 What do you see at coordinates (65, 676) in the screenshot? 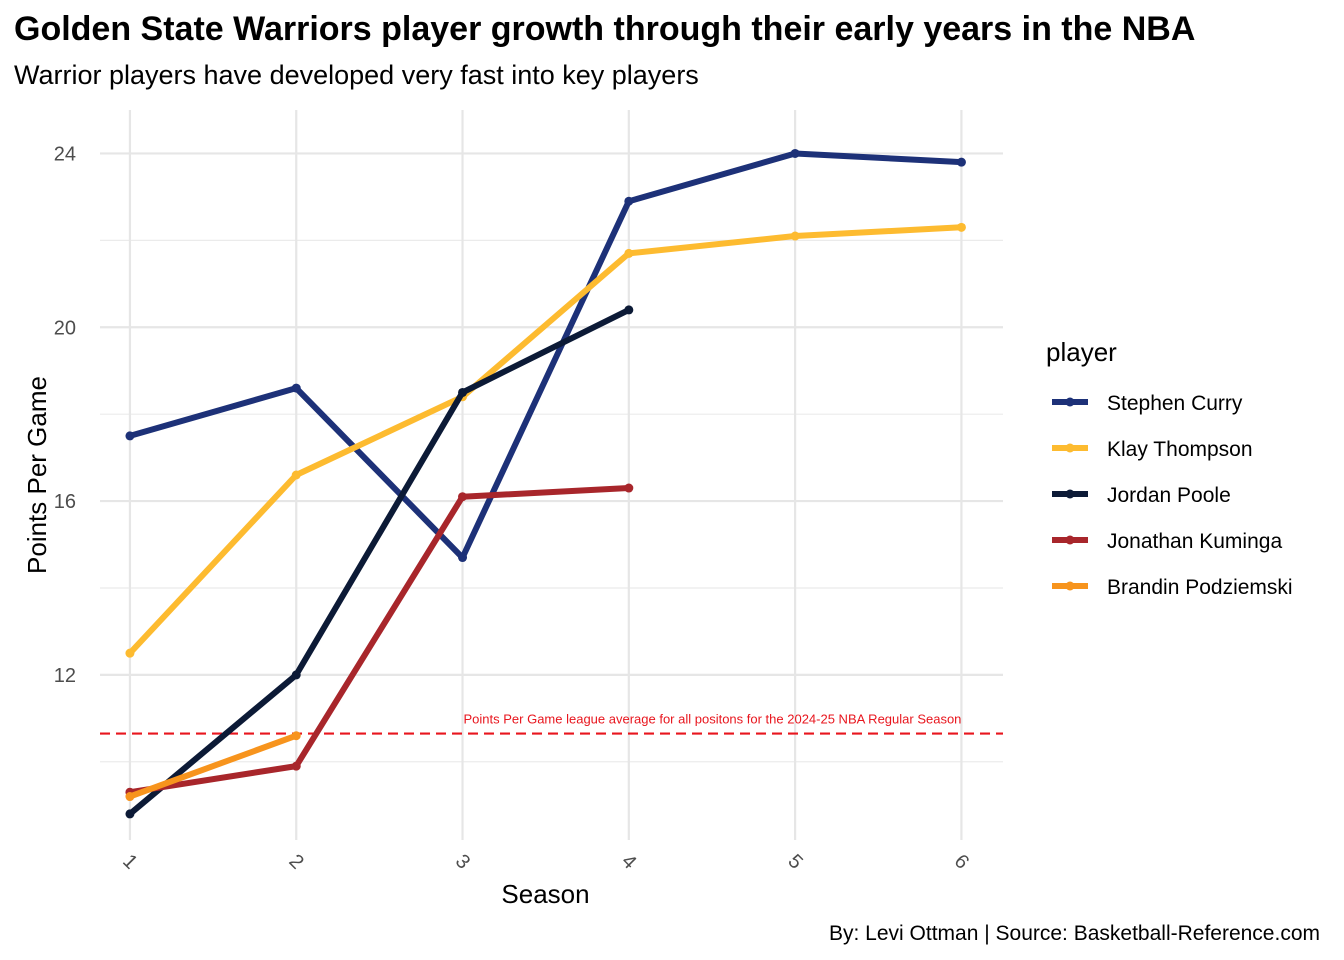
I see `y-tick-label: 12` at bounding box center [65, 676].